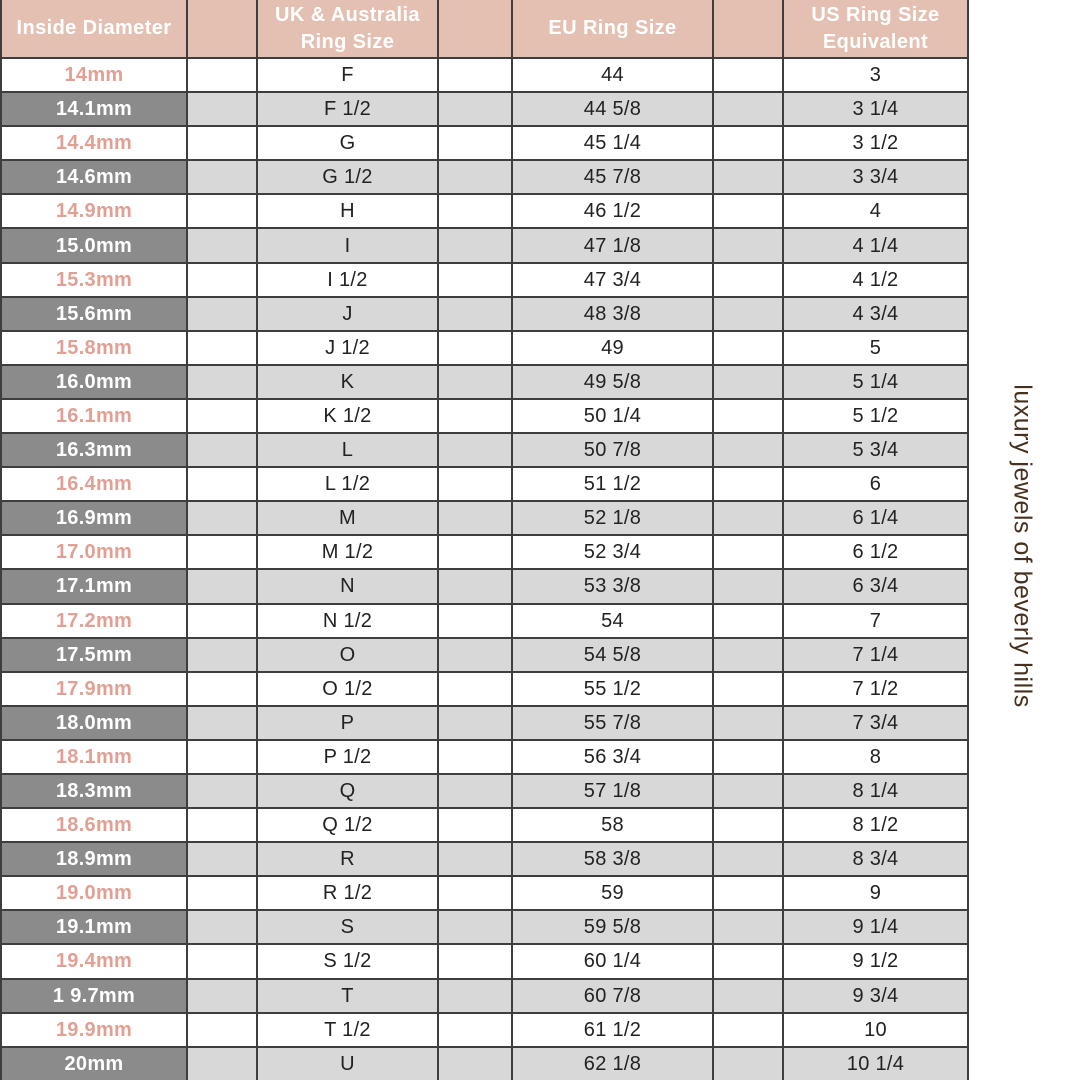 The width and height of the screenshot is (1080, 1080). What do you see at coordinates (875, 859) in the screenshot?
I see `us-ring-size-cell: 8 3/4` at bounding box center [875, 859].